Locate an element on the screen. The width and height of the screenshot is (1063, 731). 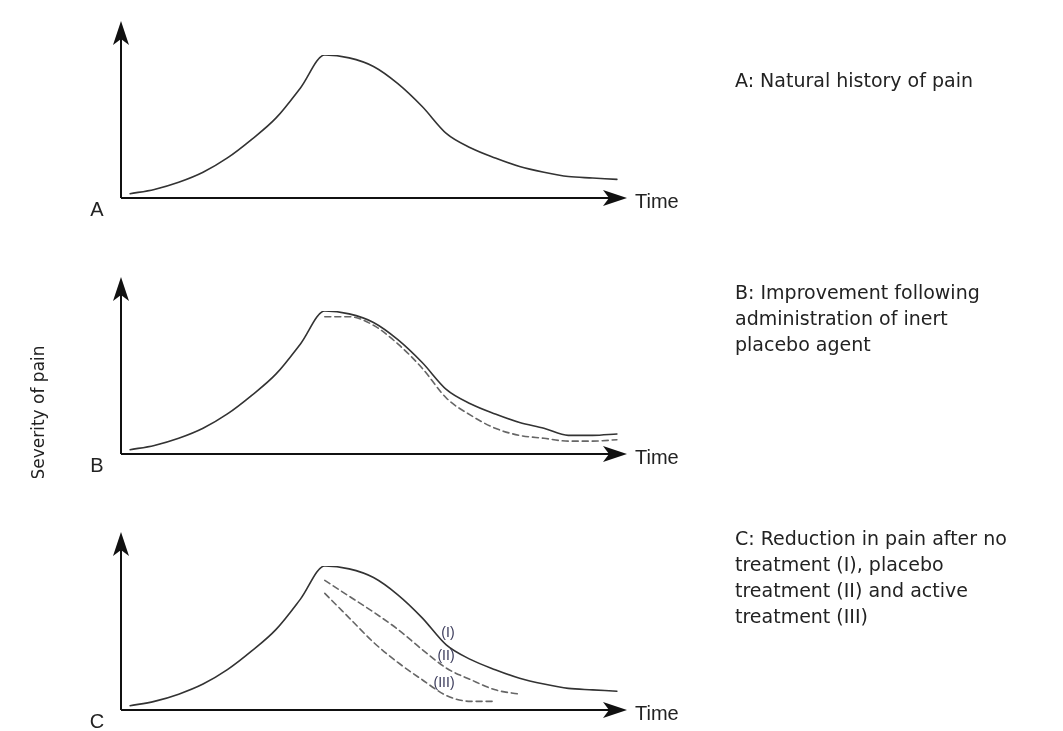
y-axis-title: Severity of pain is located at coordinates (38, 412).